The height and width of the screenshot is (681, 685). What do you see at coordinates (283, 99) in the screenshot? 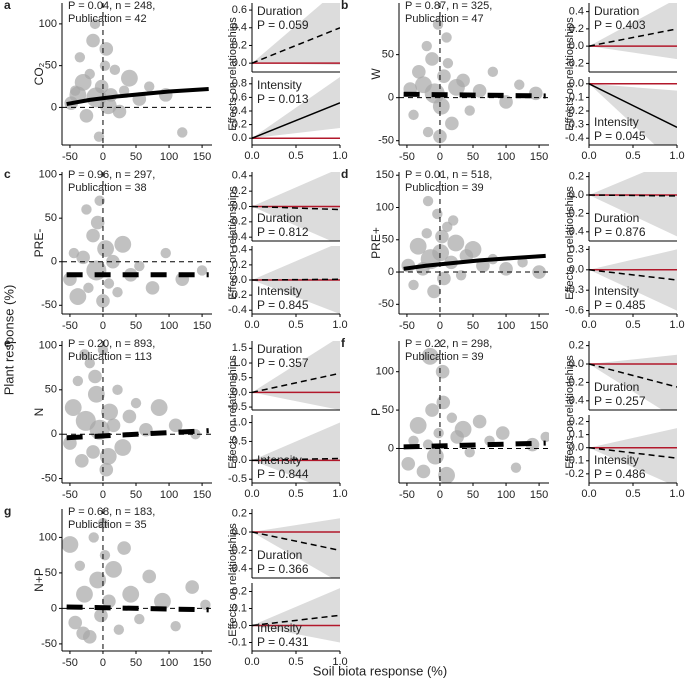
I see `effect-p-value: P = 0.013` at bounding box center [283, 99].